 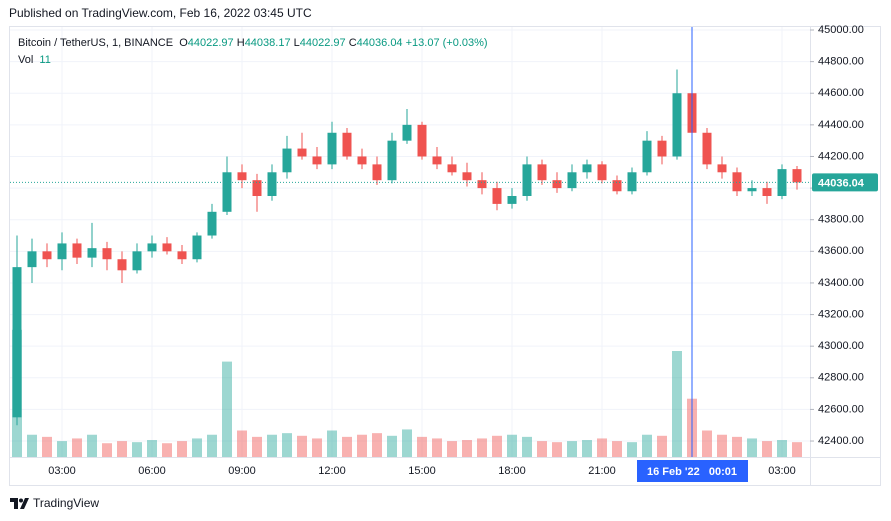 I want to click on crosshair-tag, so click(x=692, y=471).